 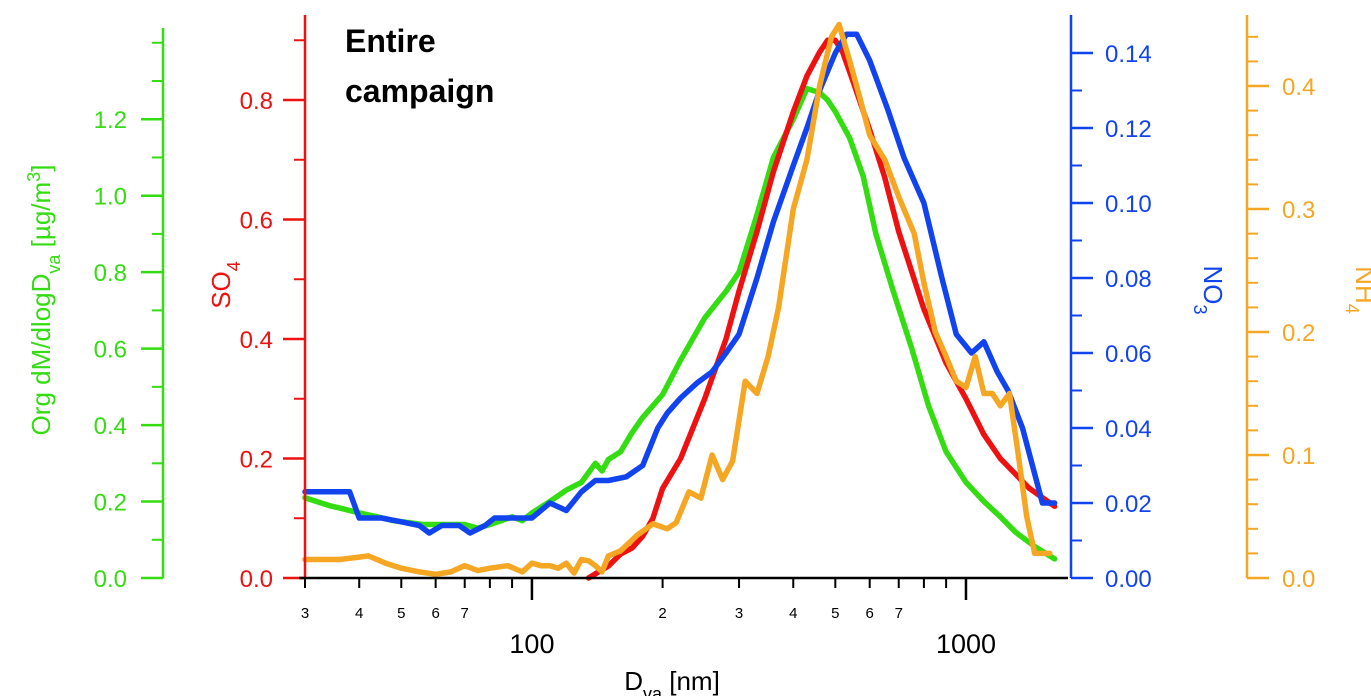 I want to click on nh4-tick-label: 0.1, so click(x=1298, y=456).